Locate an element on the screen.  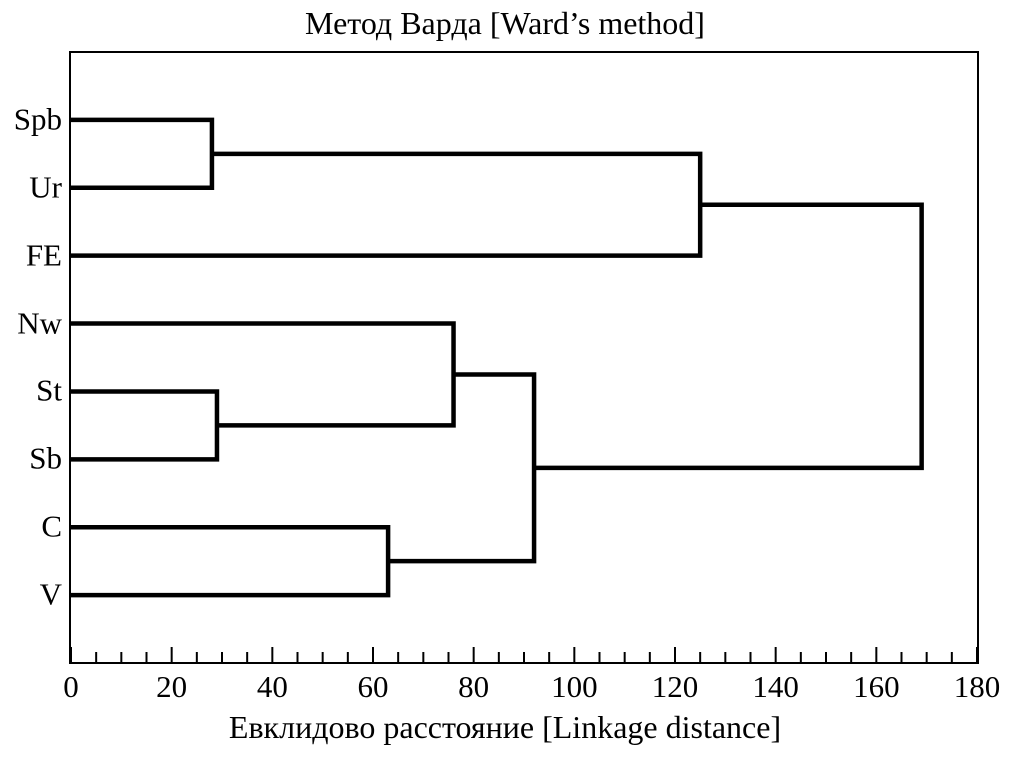
x-axis-title: Евклидово расстояние [Linkage distance] is located at coordinates (505, 727).